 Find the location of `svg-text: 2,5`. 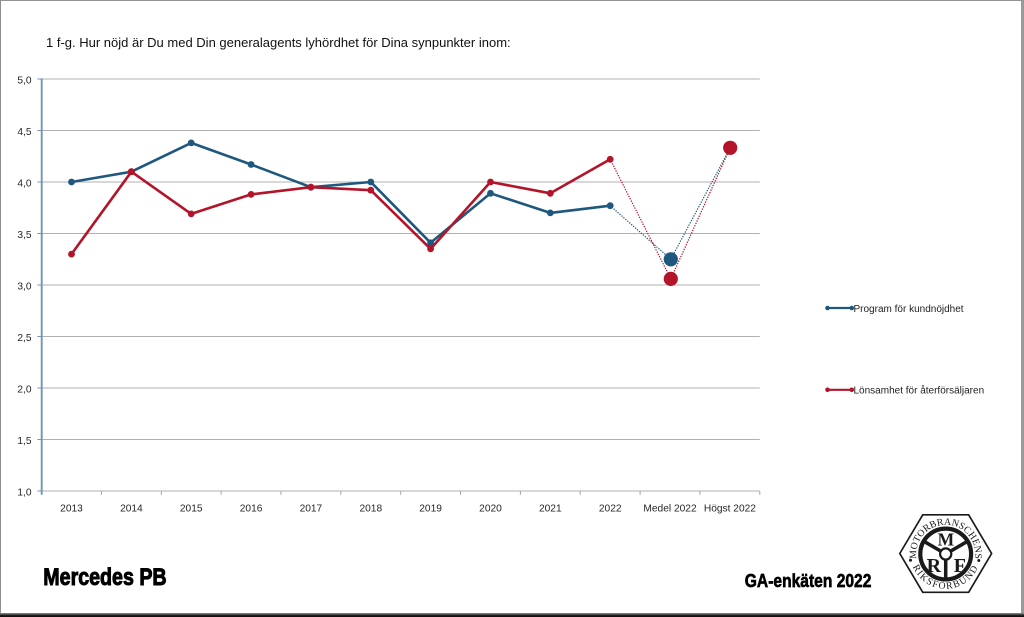

svg-text: 2,5 is located at coordinates (24, 338).